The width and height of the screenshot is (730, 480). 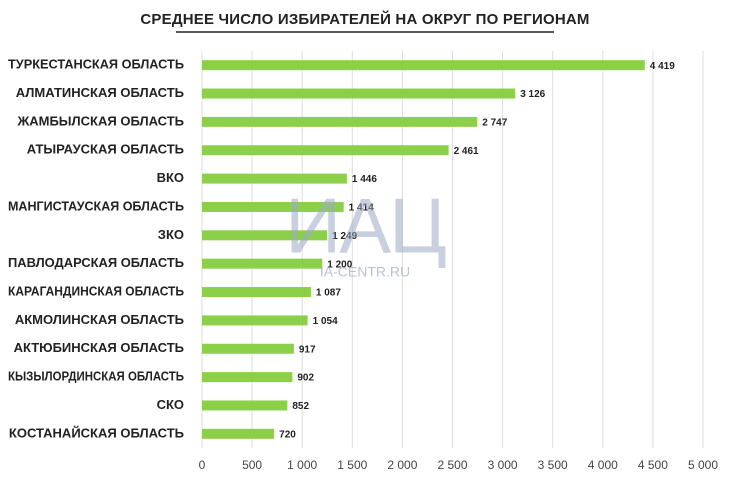 I want to click on value-label: 902, so click(x=305, y=378).